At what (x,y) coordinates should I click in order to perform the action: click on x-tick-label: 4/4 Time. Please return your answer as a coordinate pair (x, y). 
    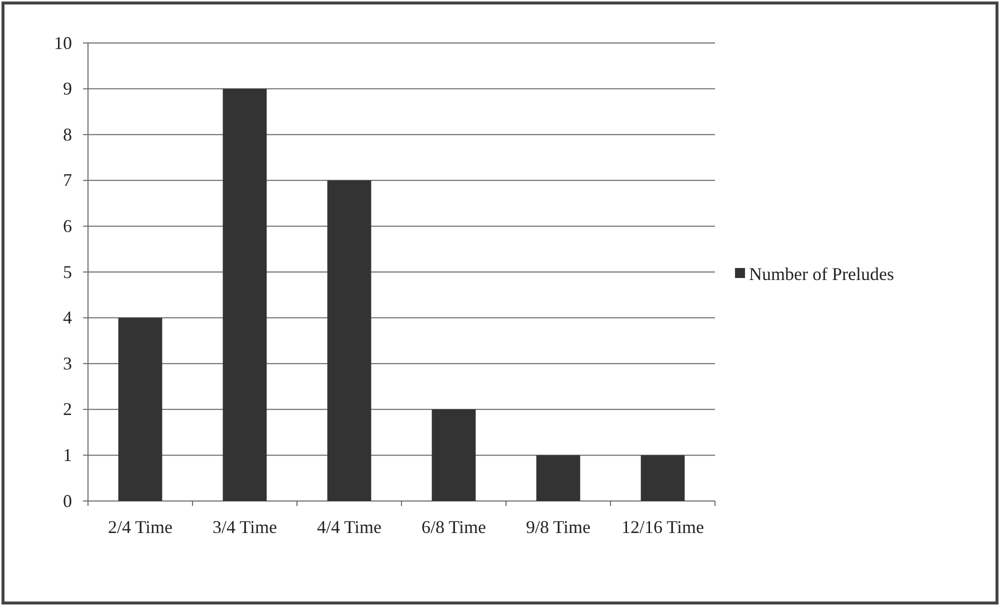
    Looking at the image, I should click on (349, 527).